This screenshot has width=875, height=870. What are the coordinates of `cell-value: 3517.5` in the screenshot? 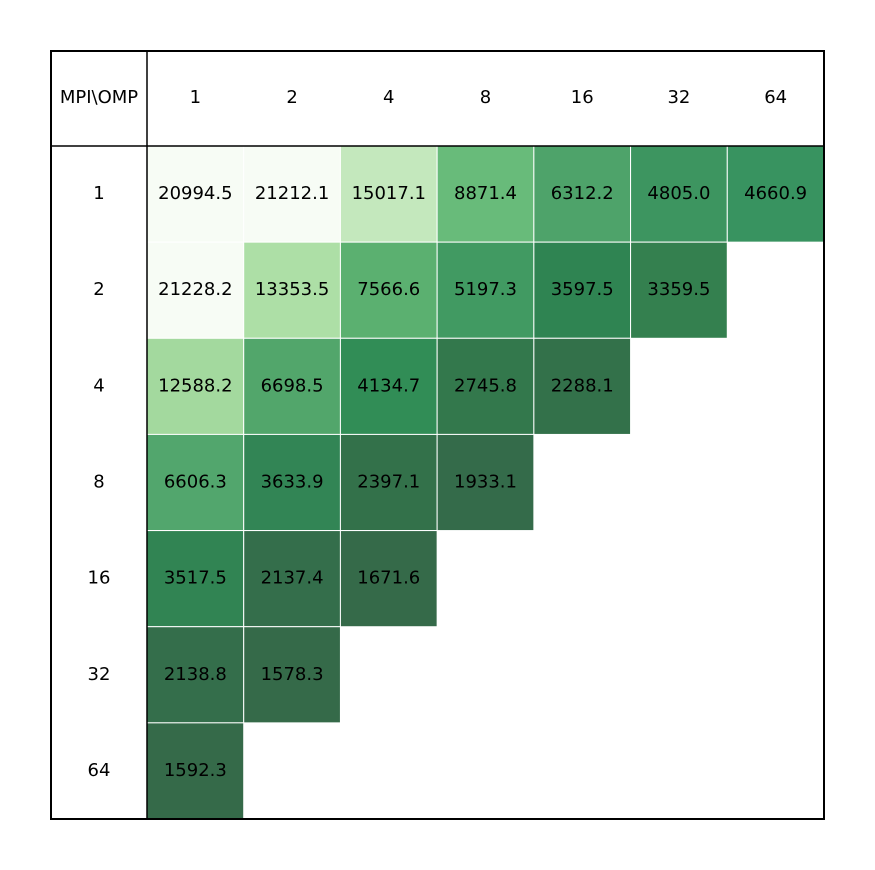 It's located at (195, 578).